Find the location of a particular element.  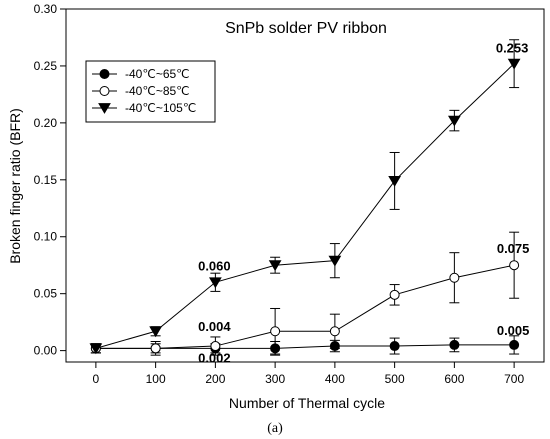

x-tick-label: 100 is located at coordinates (156, 379).